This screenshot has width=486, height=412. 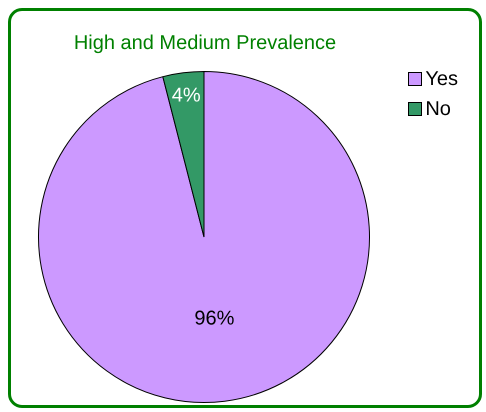 I want to click on chart-title: High and Medium Prevalence, so click(x=205, y=43).